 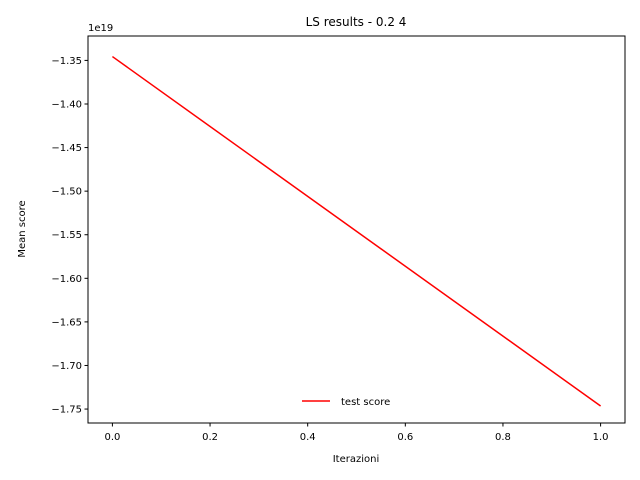 What do you see at coordinates (22, 228) in the screenshot?
I see `y-axis-label: Mean score` at bounding box center [22, 228].